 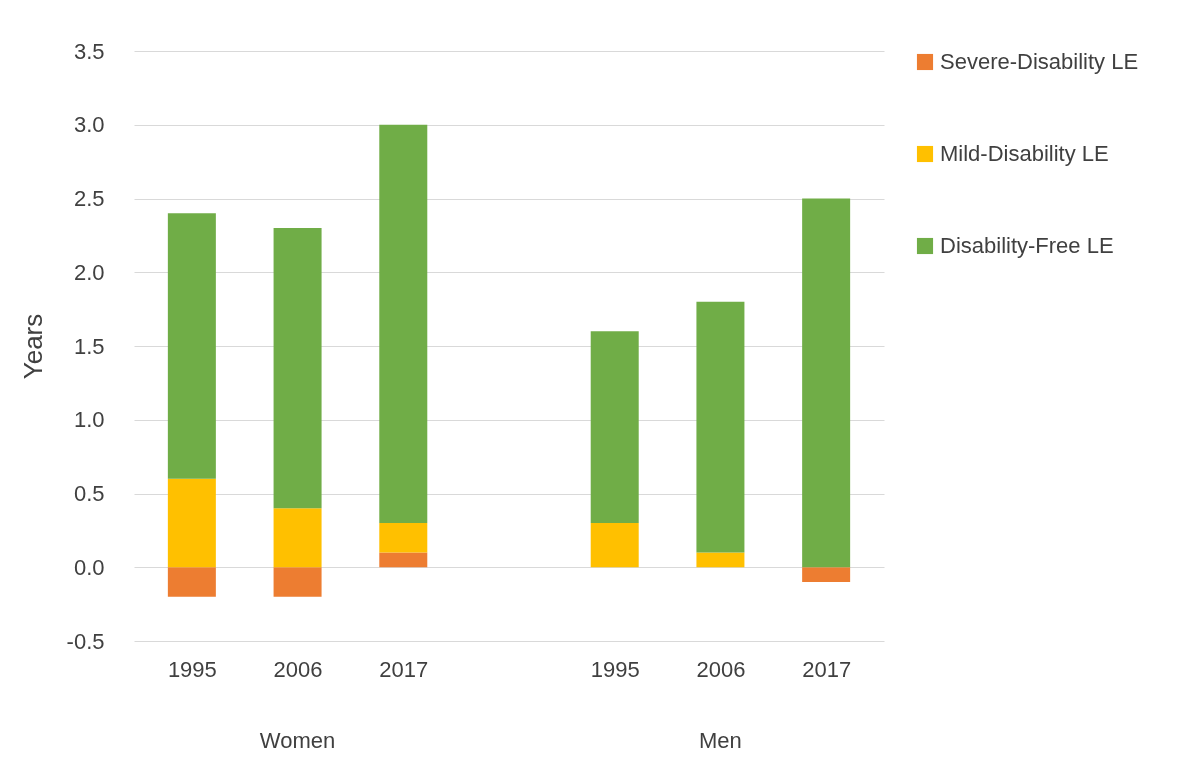 I want to click on legend-label: Mild-Disability LE, so click(x=1024, y=153).